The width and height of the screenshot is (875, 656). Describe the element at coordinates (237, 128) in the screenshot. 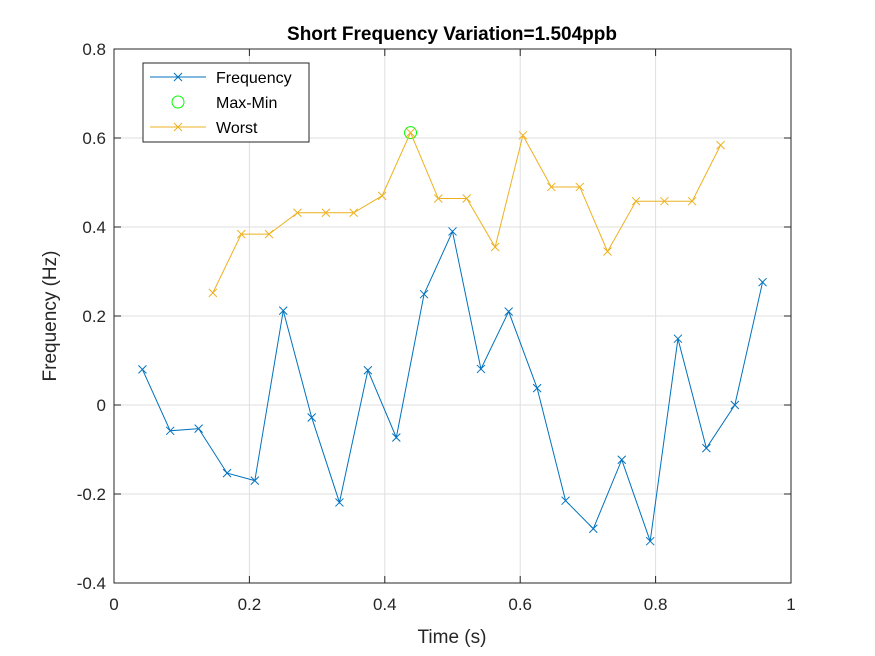

I see `legend-label-worst: Worst` at that location.